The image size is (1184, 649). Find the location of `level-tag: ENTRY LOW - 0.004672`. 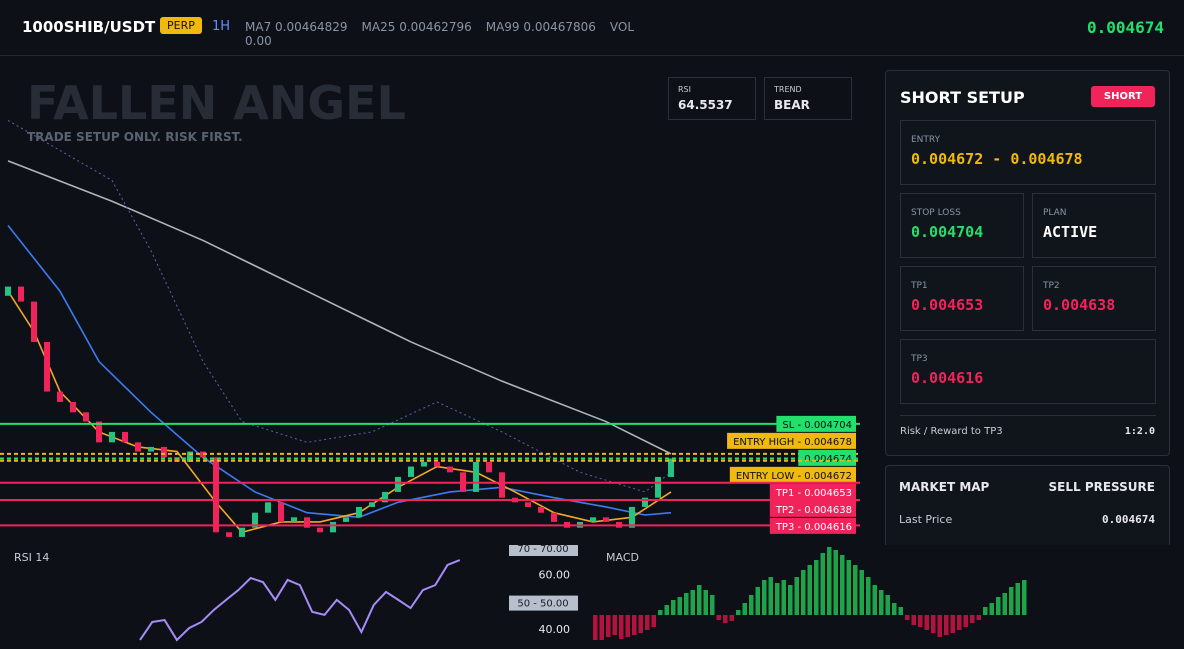

level-tag: ENTRY LOW - 0.004672 is located at coordinates (794, 476).